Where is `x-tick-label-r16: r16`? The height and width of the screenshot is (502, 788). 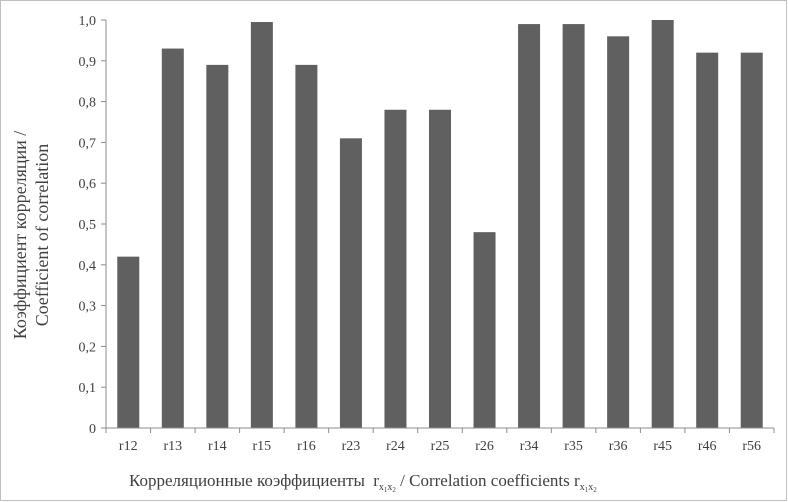
x-tick-label-r16: r16 is located at coordinates (306, 446).